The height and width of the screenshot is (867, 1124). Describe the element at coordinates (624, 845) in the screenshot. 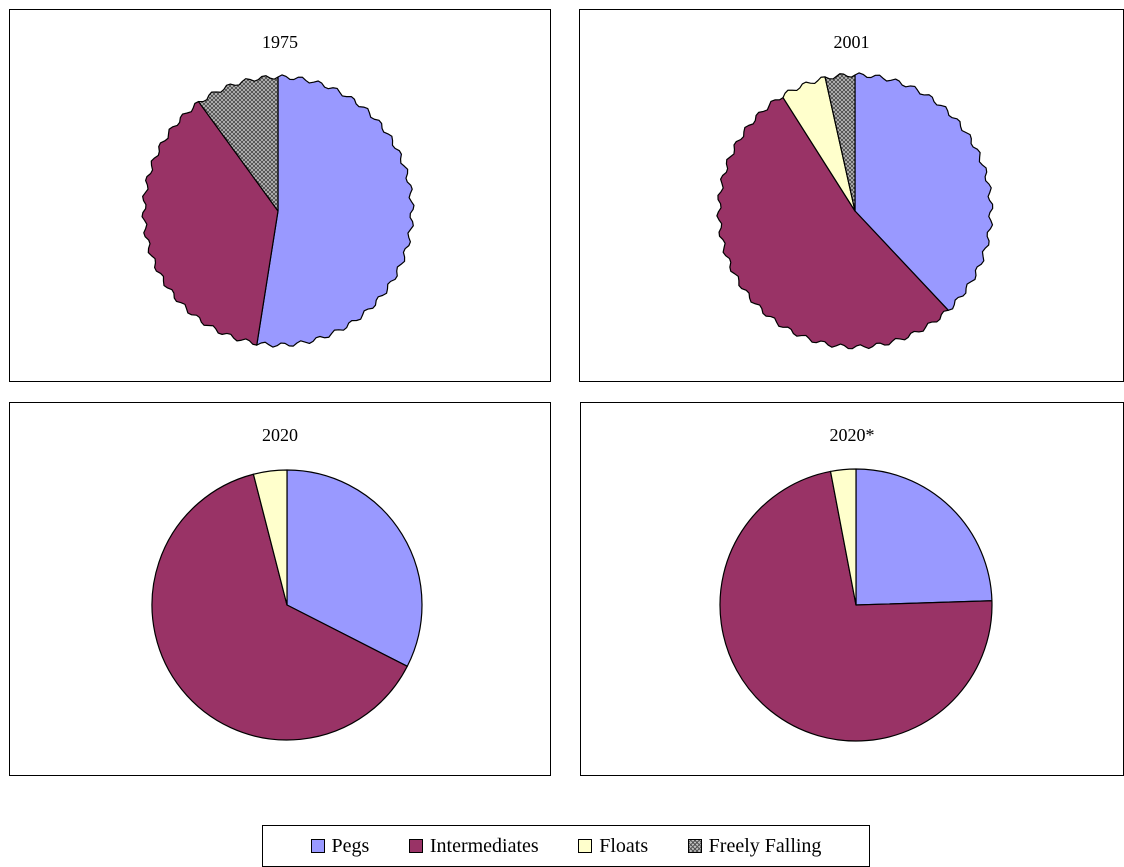

I see `legend-label: Floats` at that location.